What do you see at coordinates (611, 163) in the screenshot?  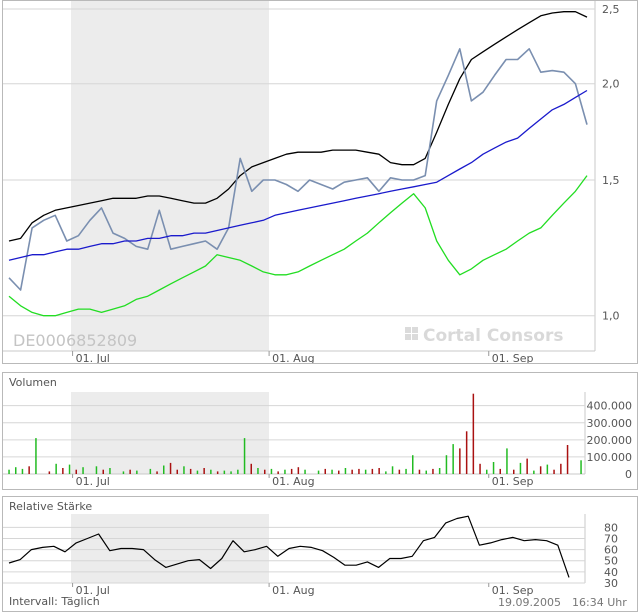 I see `y-axis-labels: 1,0 1,5 2,0 2,5` at bounding box center [611, 163].